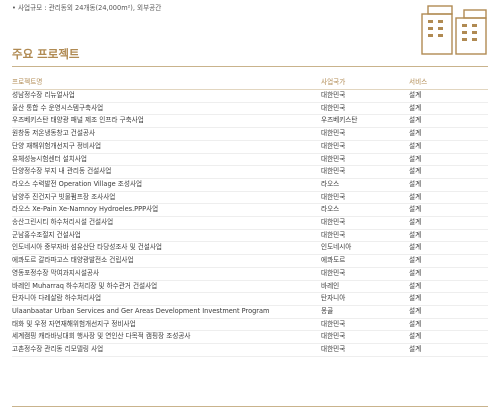 The image size is (500, 418). What do you see at coordinates (250, 66) in the screenshot?
I see `title-divider` at bounding box center [250, 66].